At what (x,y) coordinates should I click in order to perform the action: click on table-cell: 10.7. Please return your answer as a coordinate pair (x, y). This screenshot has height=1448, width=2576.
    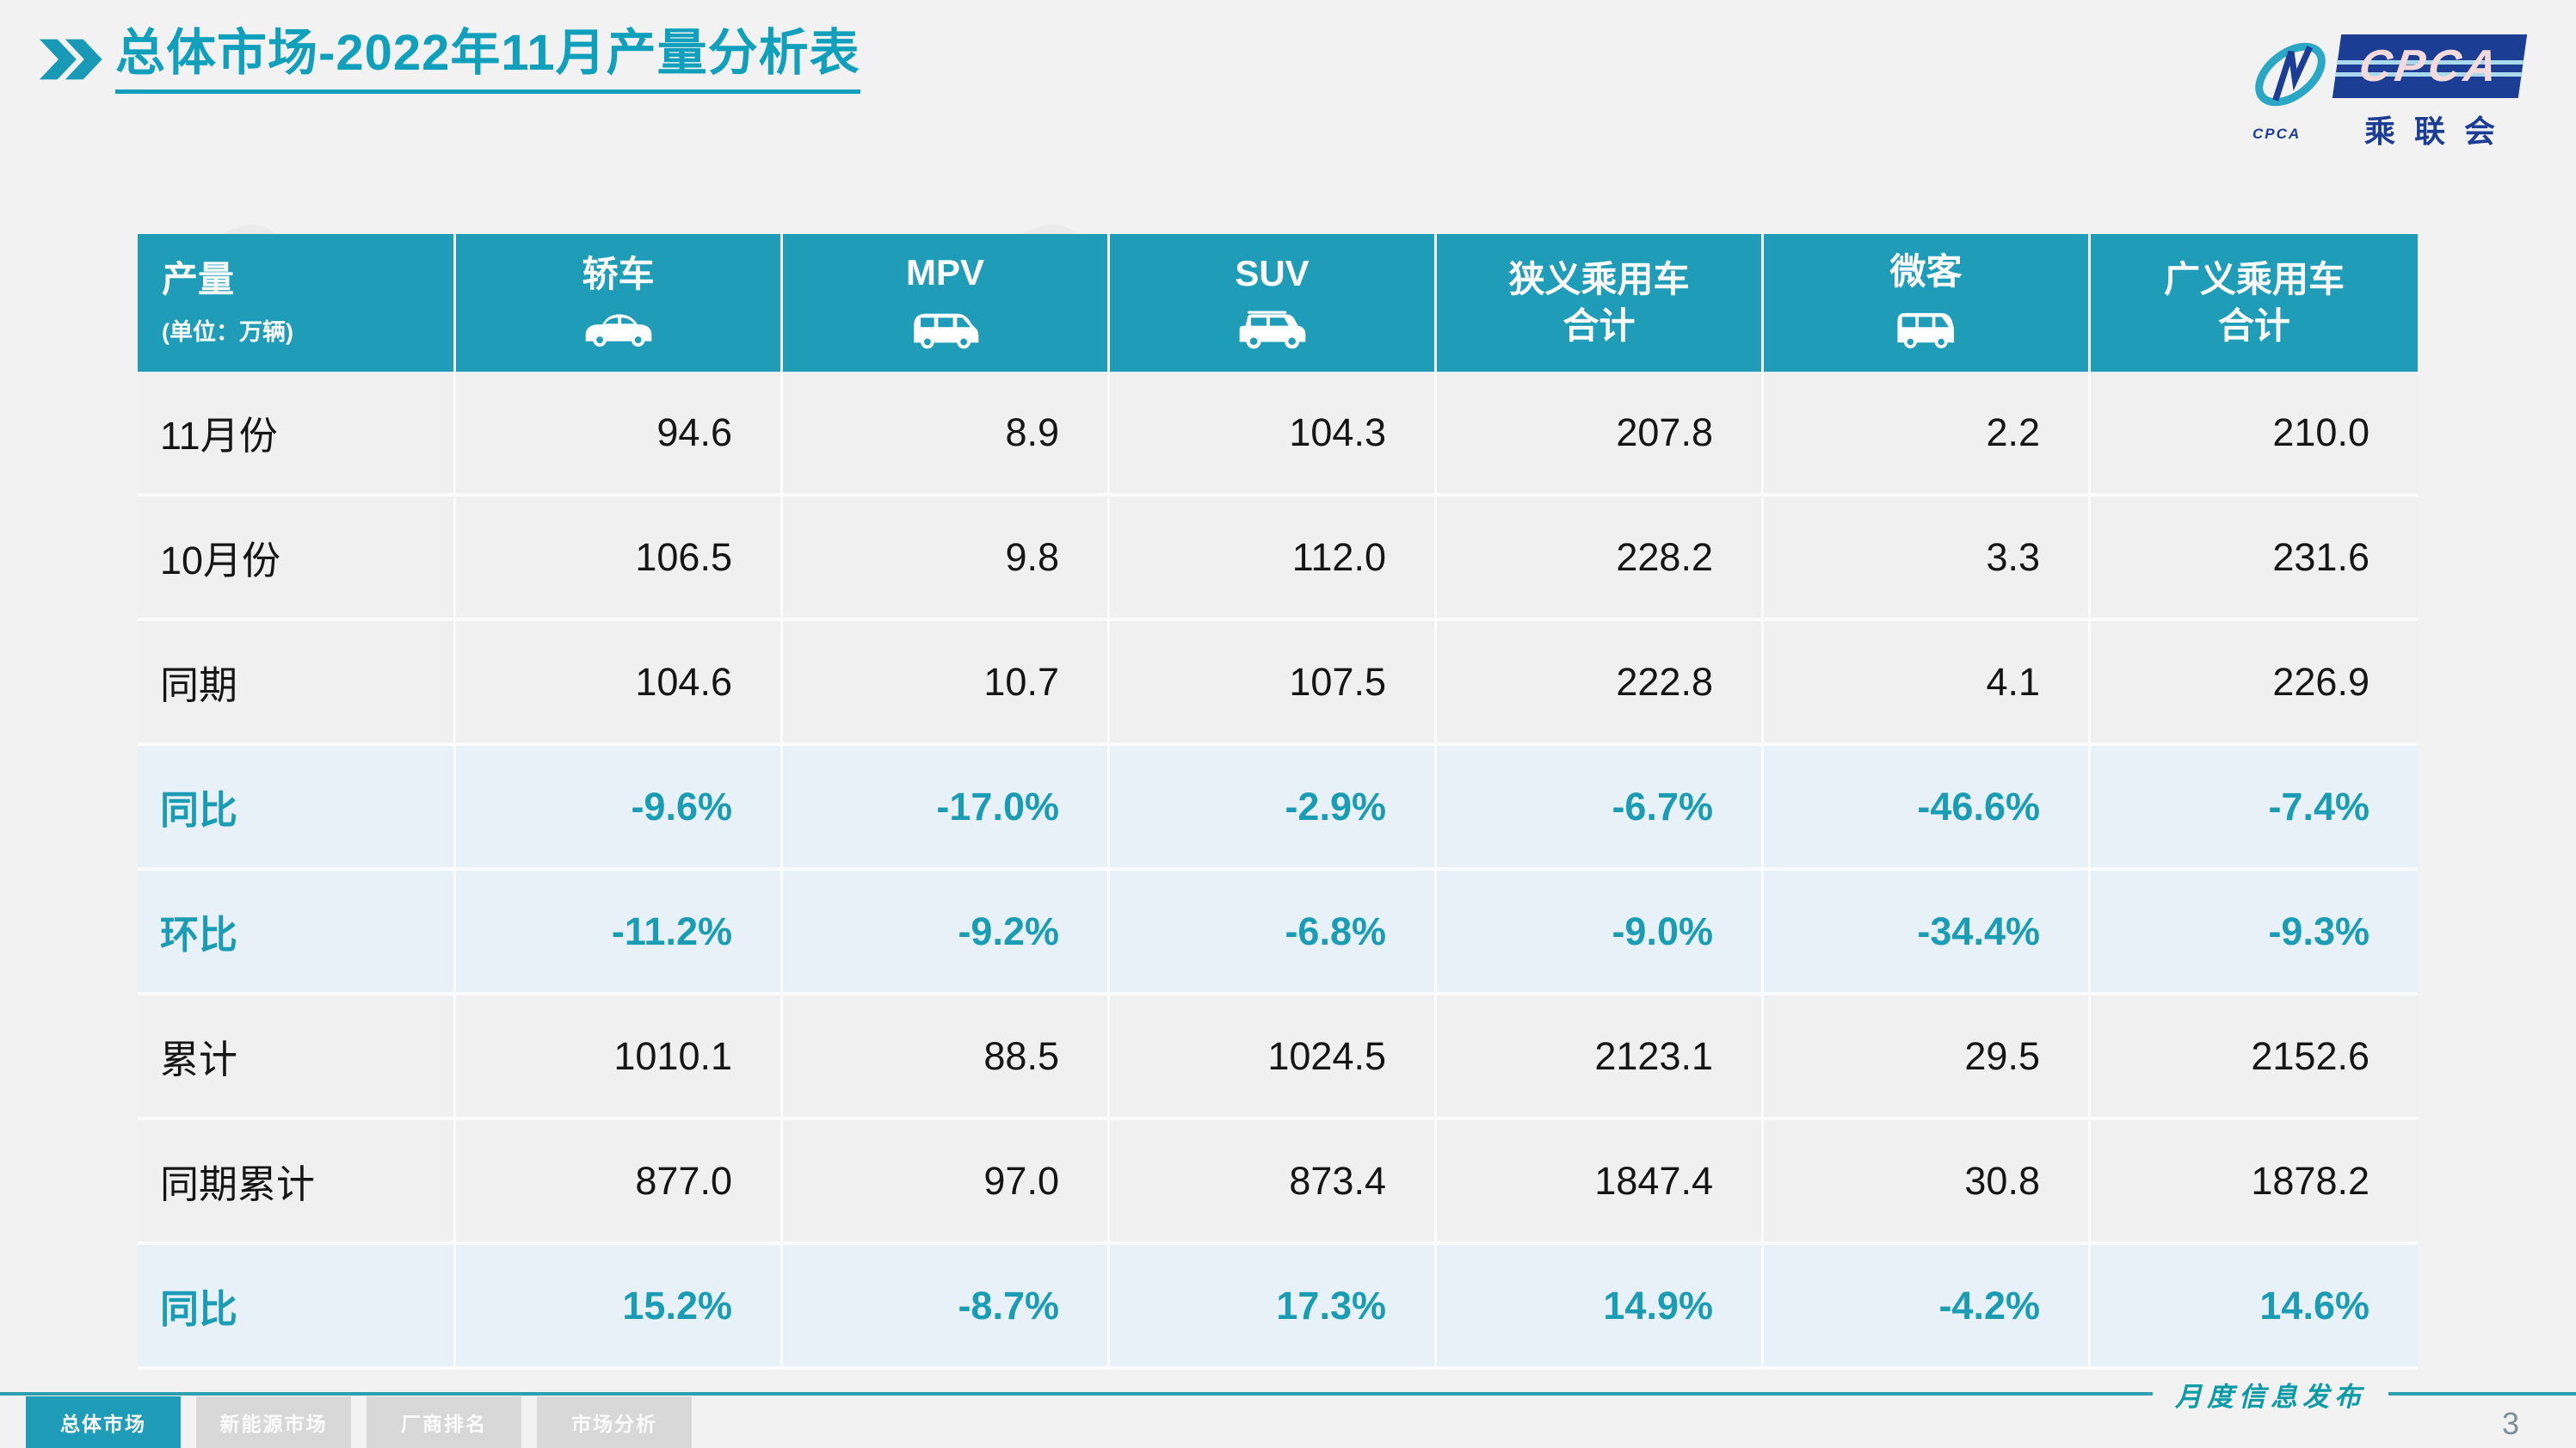
    Looking at the image, I should click on (946, 681).